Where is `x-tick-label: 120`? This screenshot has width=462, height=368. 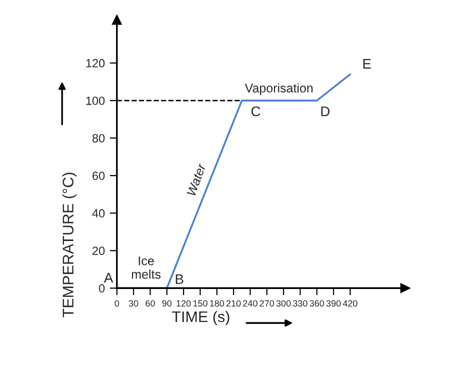
x-tick-label: 120 is located at coordinates (183, 303).